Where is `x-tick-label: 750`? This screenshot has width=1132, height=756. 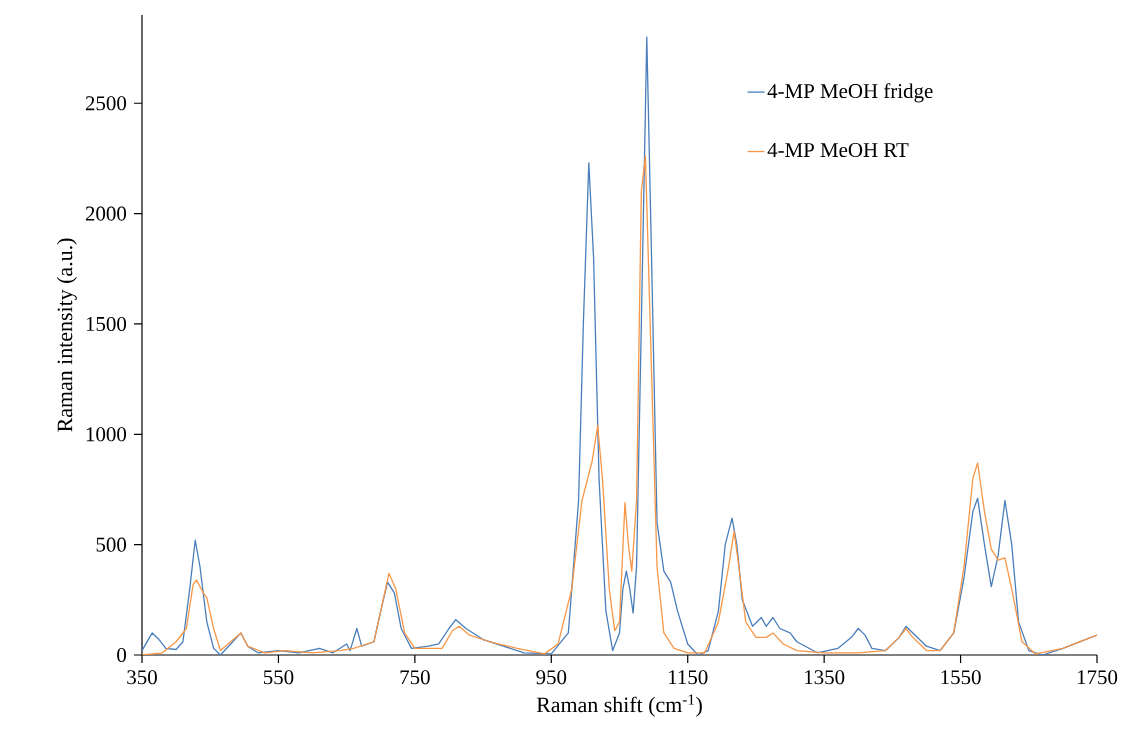
x-tick-label: 750 is located at coordinates (415, 677).